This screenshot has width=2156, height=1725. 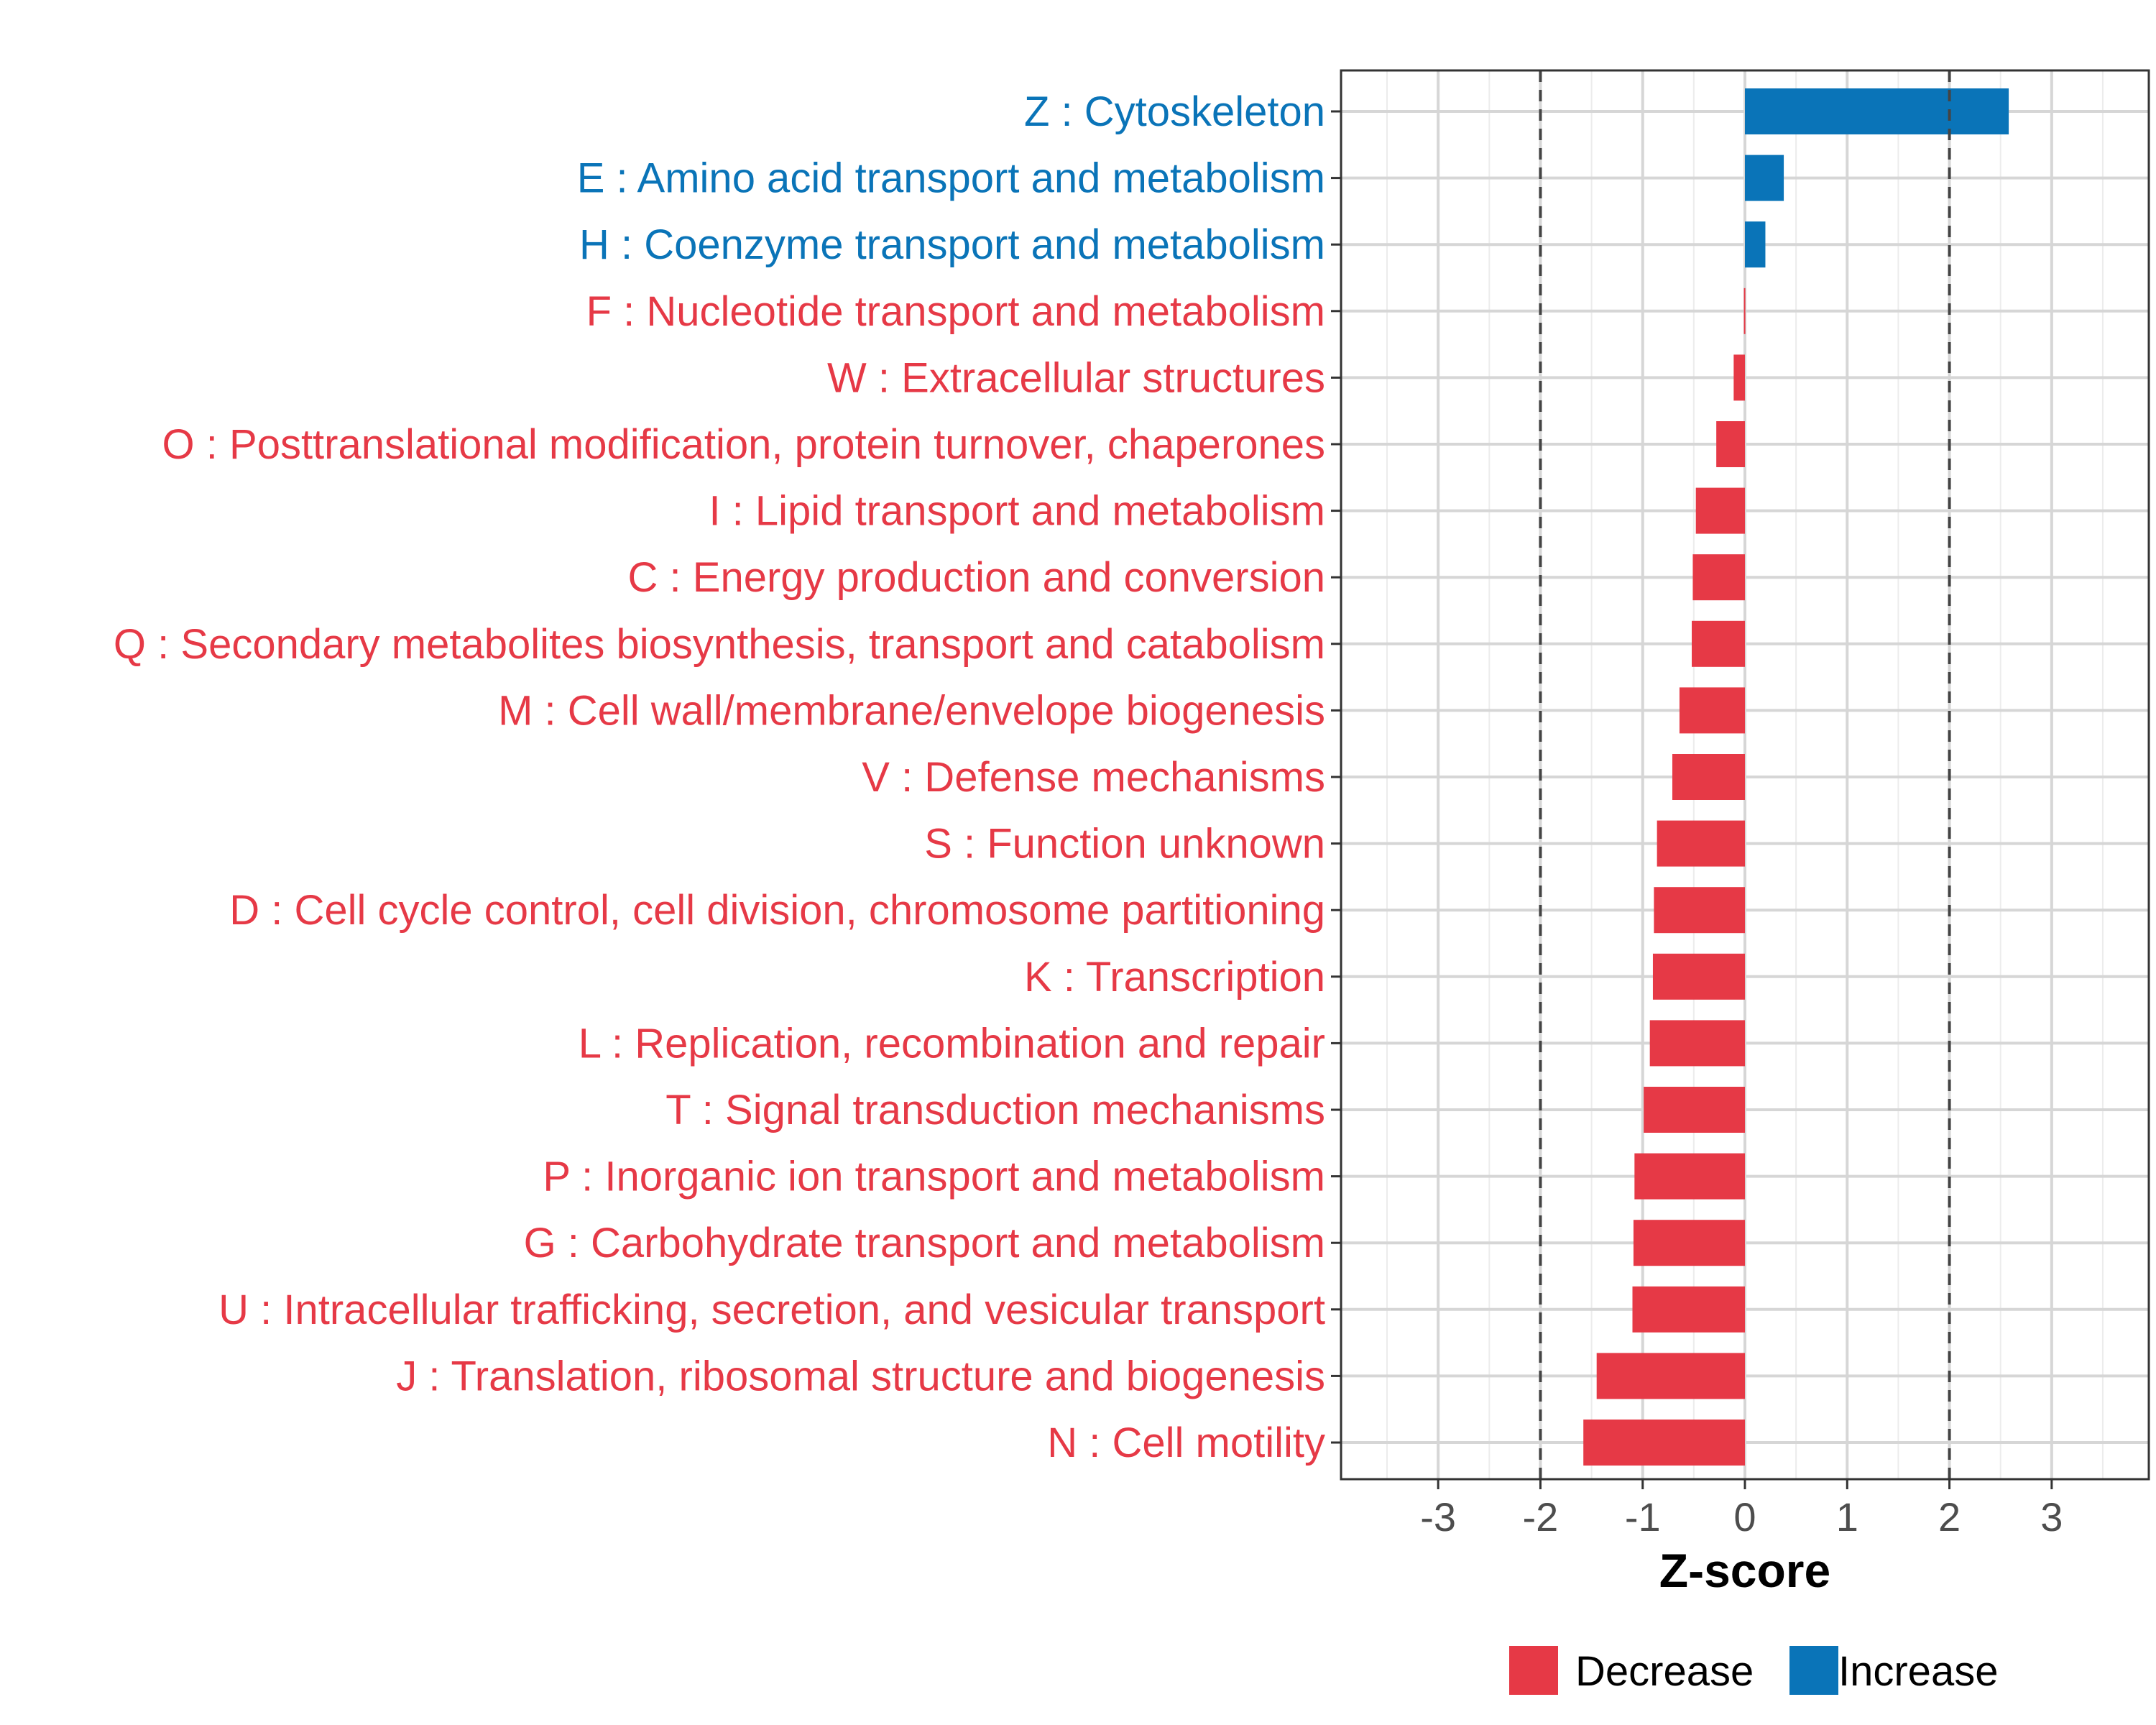 I want to click on bar-h-increase, so click(x=1756, y=244).